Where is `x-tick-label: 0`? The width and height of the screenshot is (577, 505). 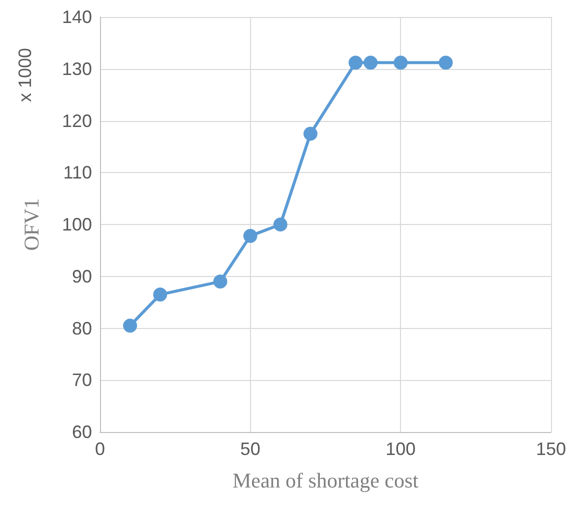
x-tick-label: 0 is located at coordinates (100, 449).